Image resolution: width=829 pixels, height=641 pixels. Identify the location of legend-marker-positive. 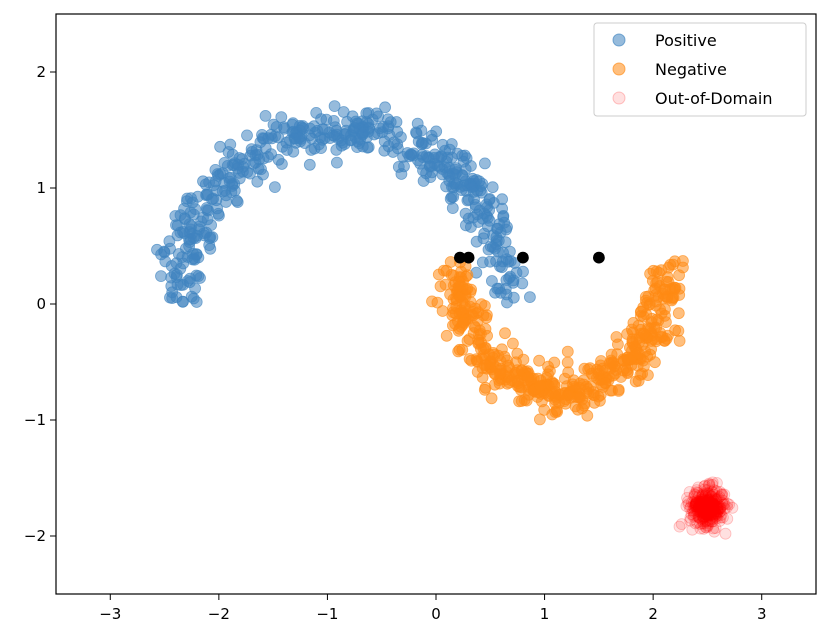
(619, 40).